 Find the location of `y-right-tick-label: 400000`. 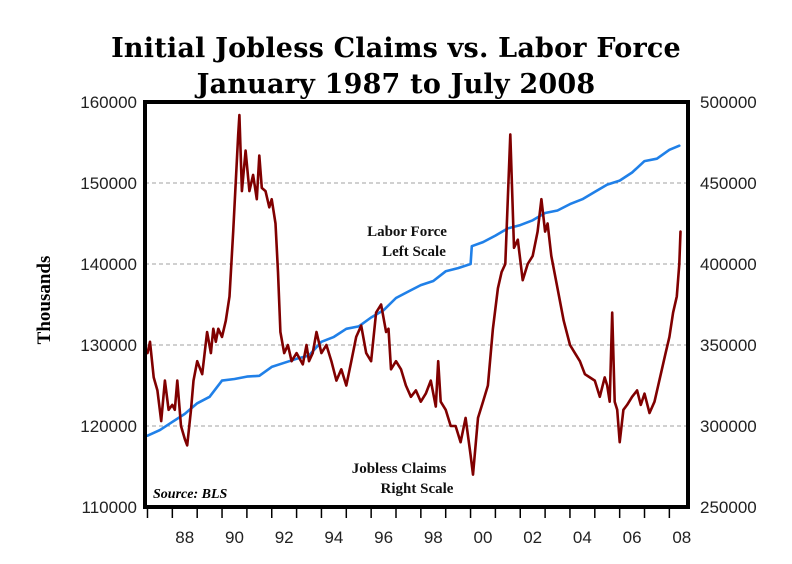

y-right-tick-label: 400000 is located at coordinates (728, 264).